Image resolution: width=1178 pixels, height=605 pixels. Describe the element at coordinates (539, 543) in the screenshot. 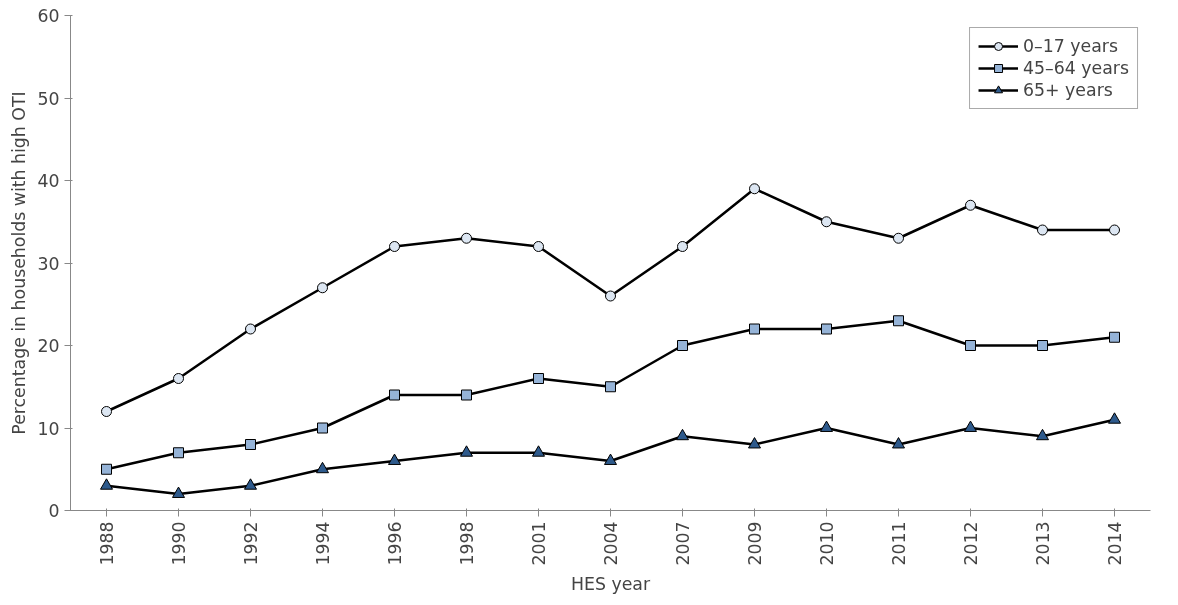

I see `x-tick-label: 2001` at that location.